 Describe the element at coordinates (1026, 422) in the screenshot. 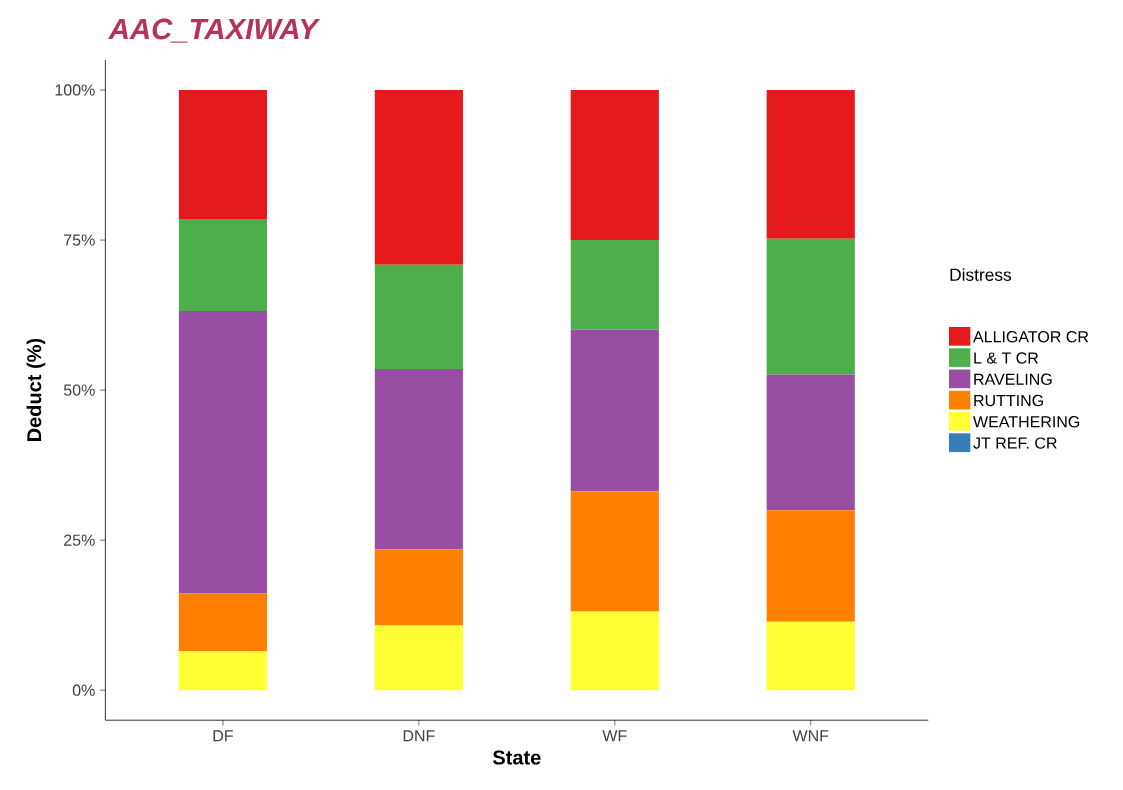

I see `legend-label: WEATHERING` at that location.